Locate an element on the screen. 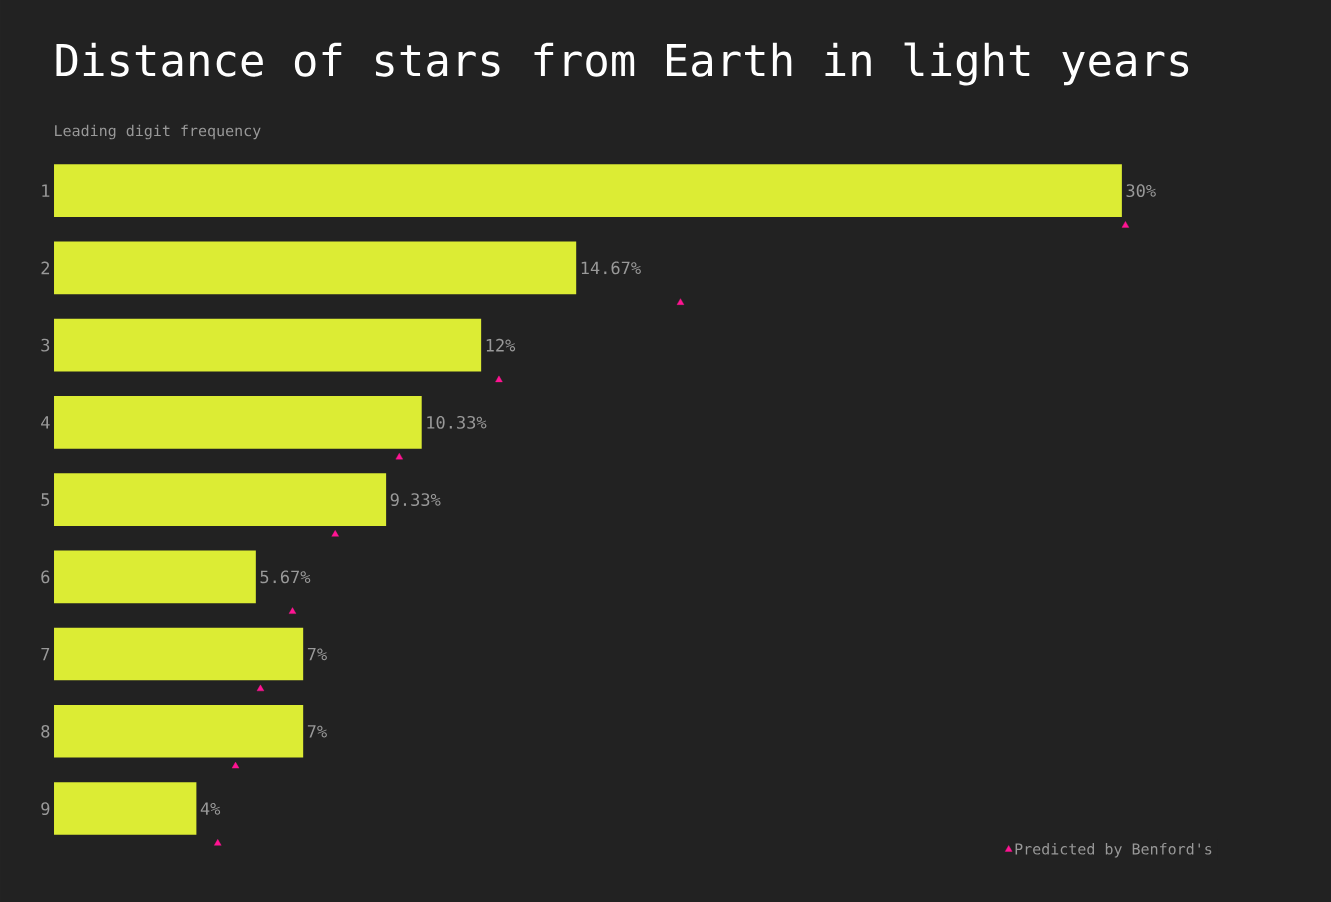 This screenshot has width=1331, height=902. data-label: 5.67% is located at coordinates (285, 577).